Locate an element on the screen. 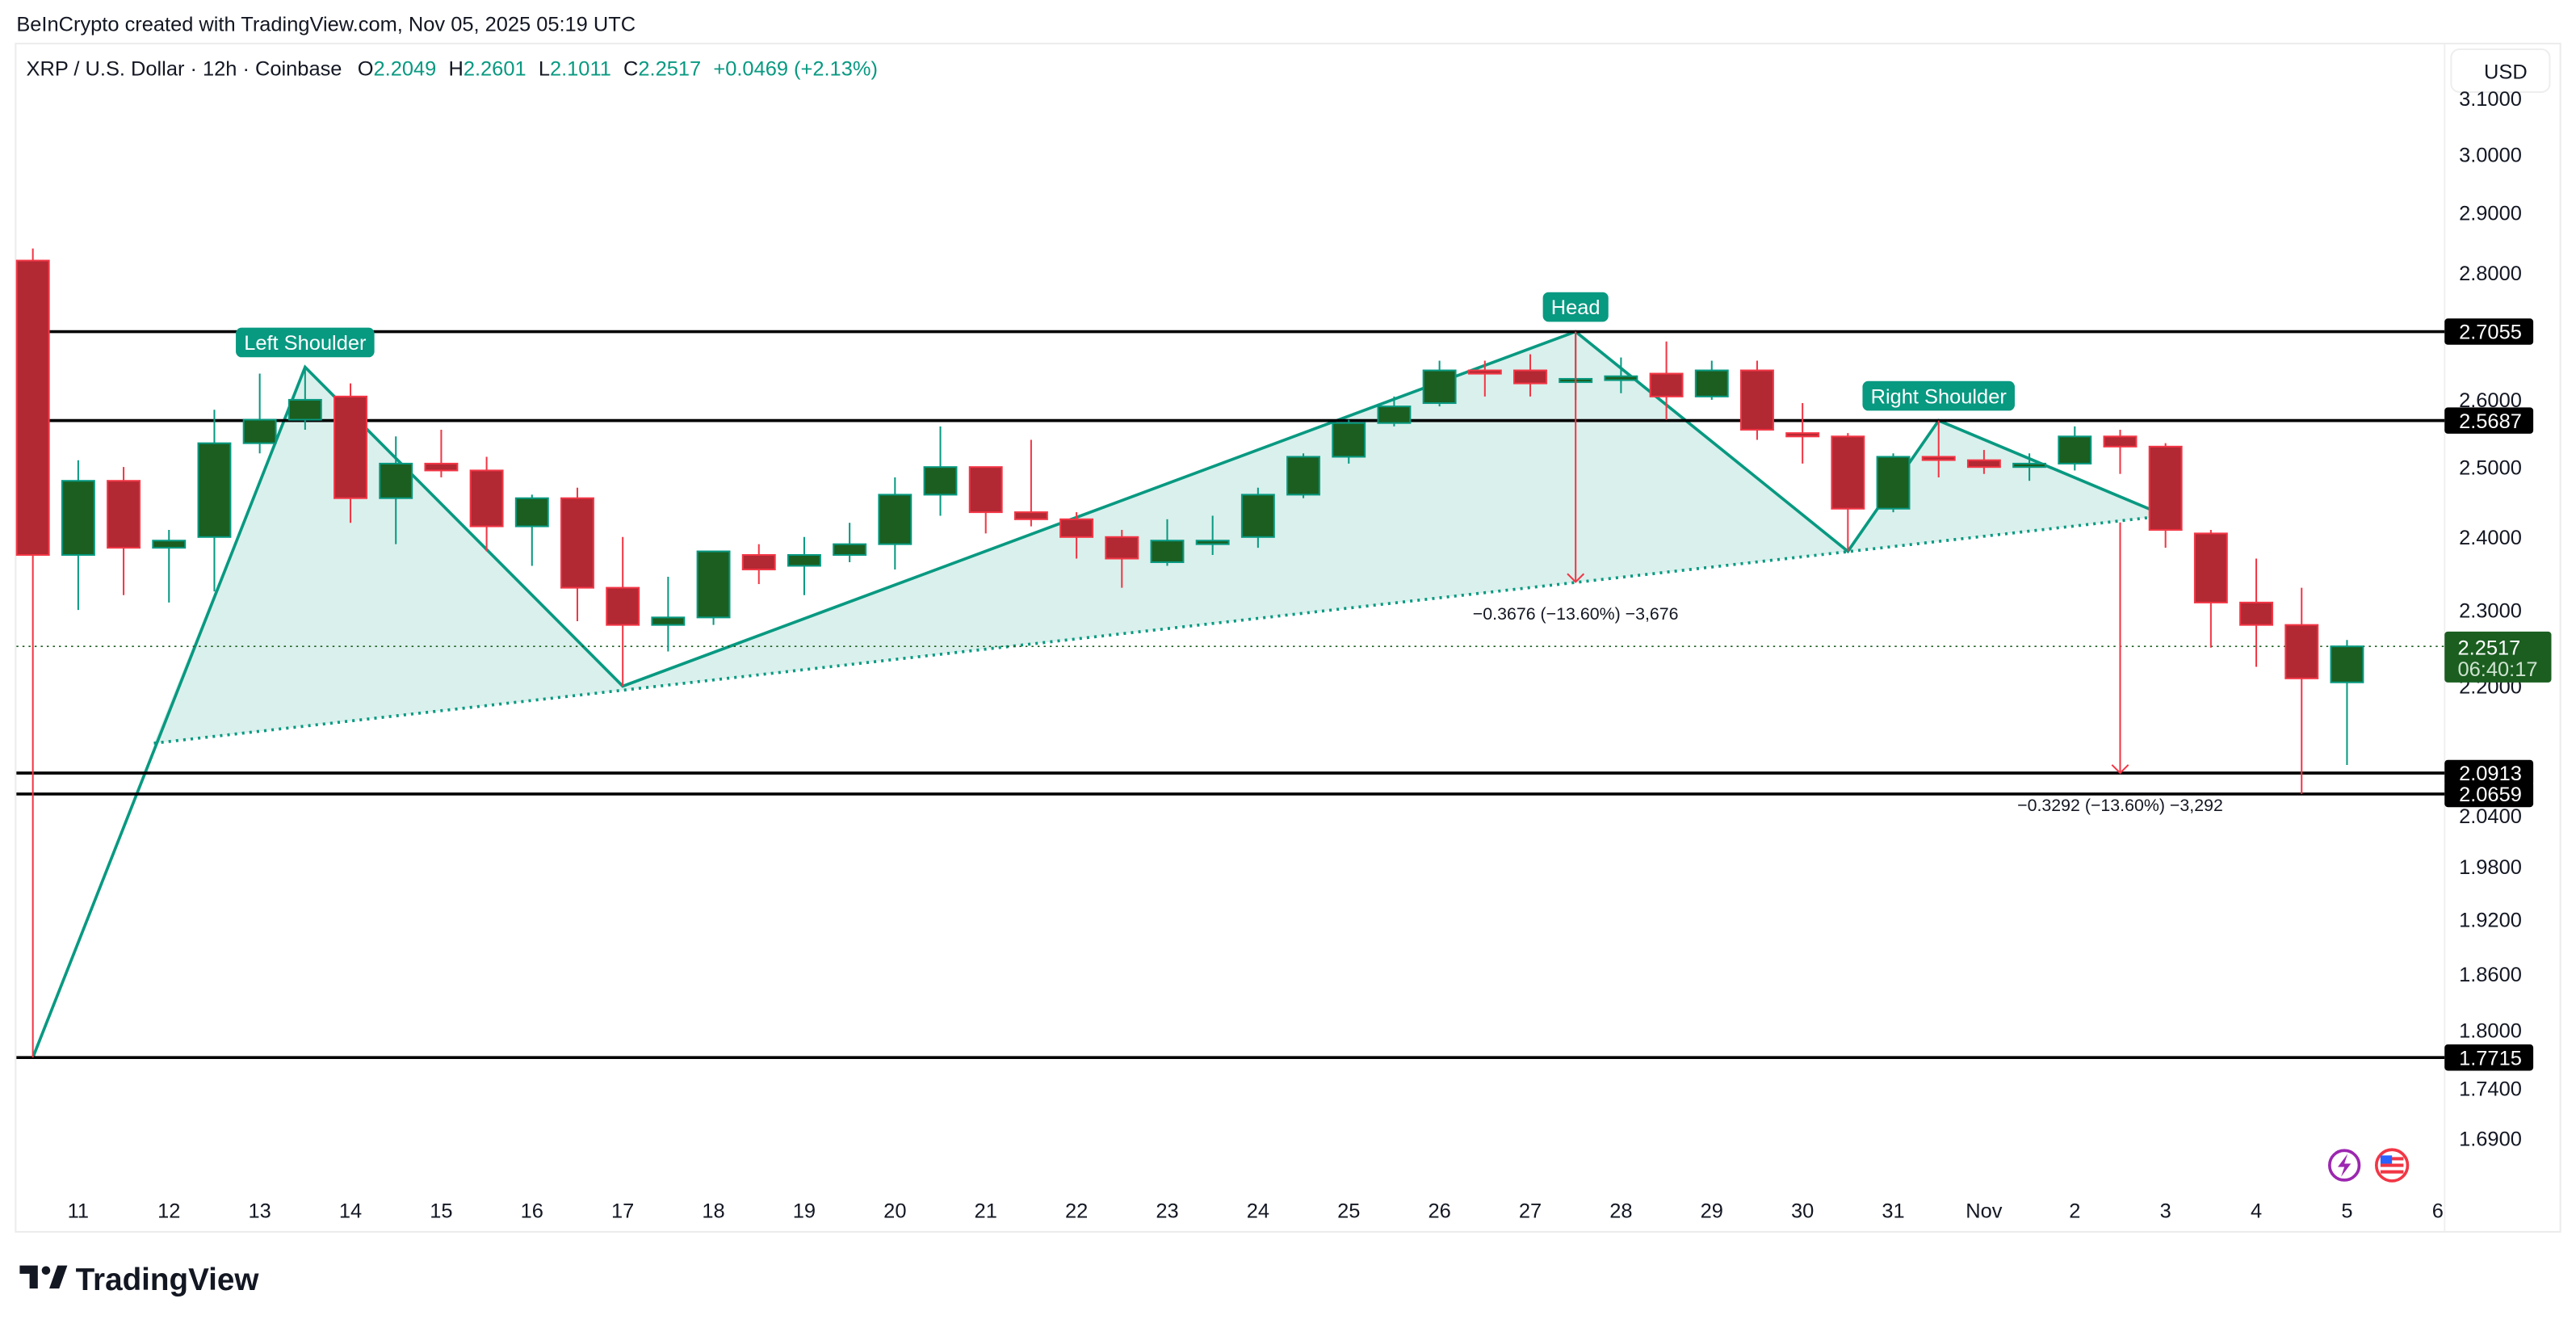 The height and width of the screenshot is (1328, 2576). level-price-label: 2.7055 is located at coordinates (2489, 331).